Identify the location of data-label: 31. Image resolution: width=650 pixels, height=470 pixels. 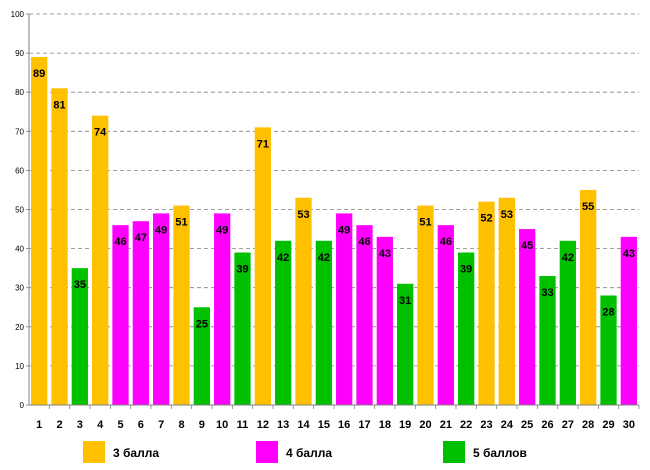
(405, 301).